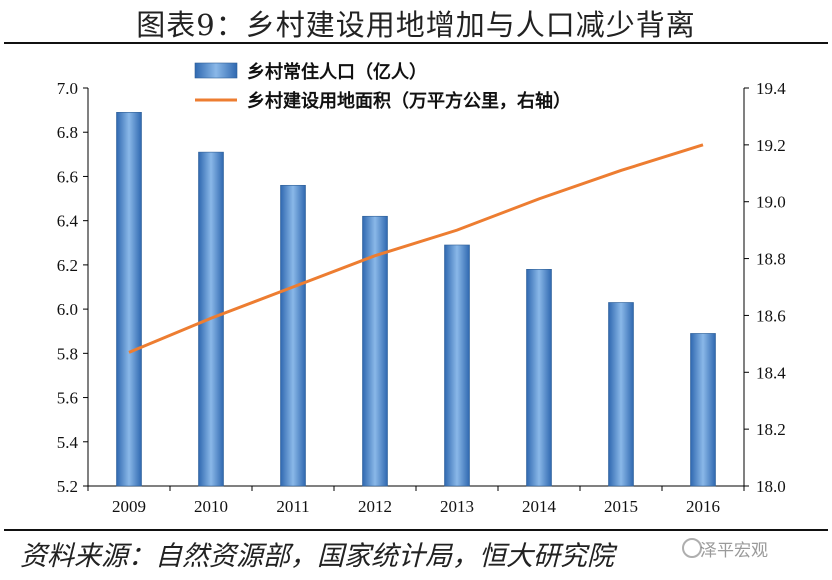  Describe the element at coordinates (771, 486) in the screenshot. I see `y-right-tick-label: 18.0` at that location.